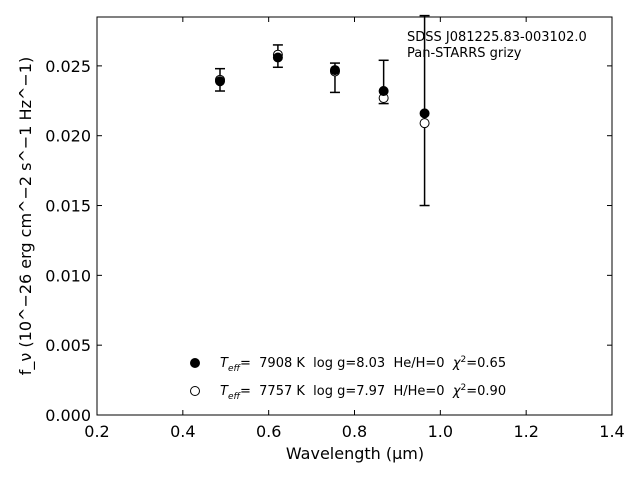 This screenshot has height=480, width=640. Describe the element at coordinates (268, 431) in the screenshot. I see `x-tick-label: 0.6` at that location.